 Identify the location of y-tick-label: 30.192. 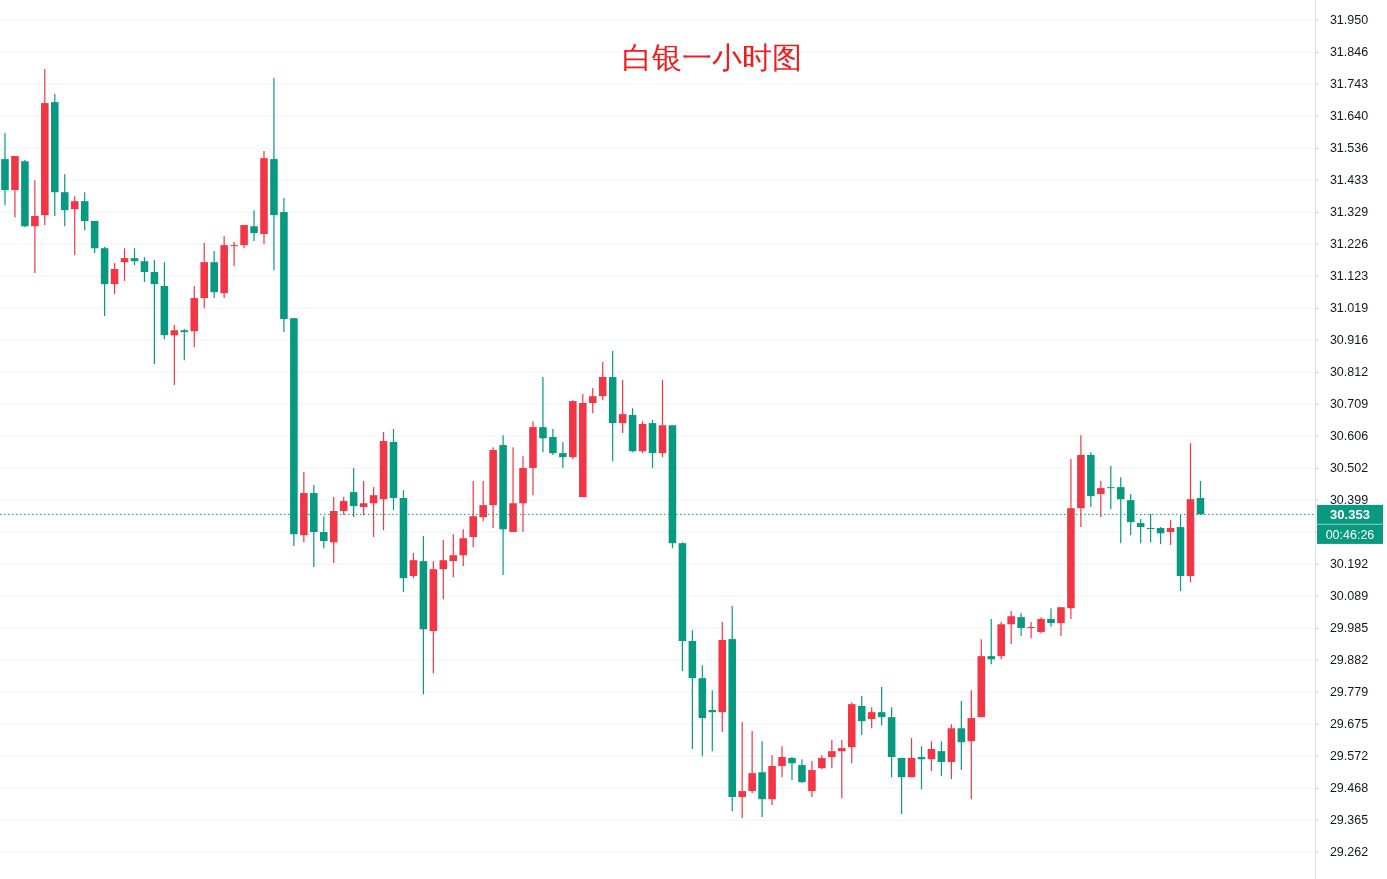
(1349, 564).